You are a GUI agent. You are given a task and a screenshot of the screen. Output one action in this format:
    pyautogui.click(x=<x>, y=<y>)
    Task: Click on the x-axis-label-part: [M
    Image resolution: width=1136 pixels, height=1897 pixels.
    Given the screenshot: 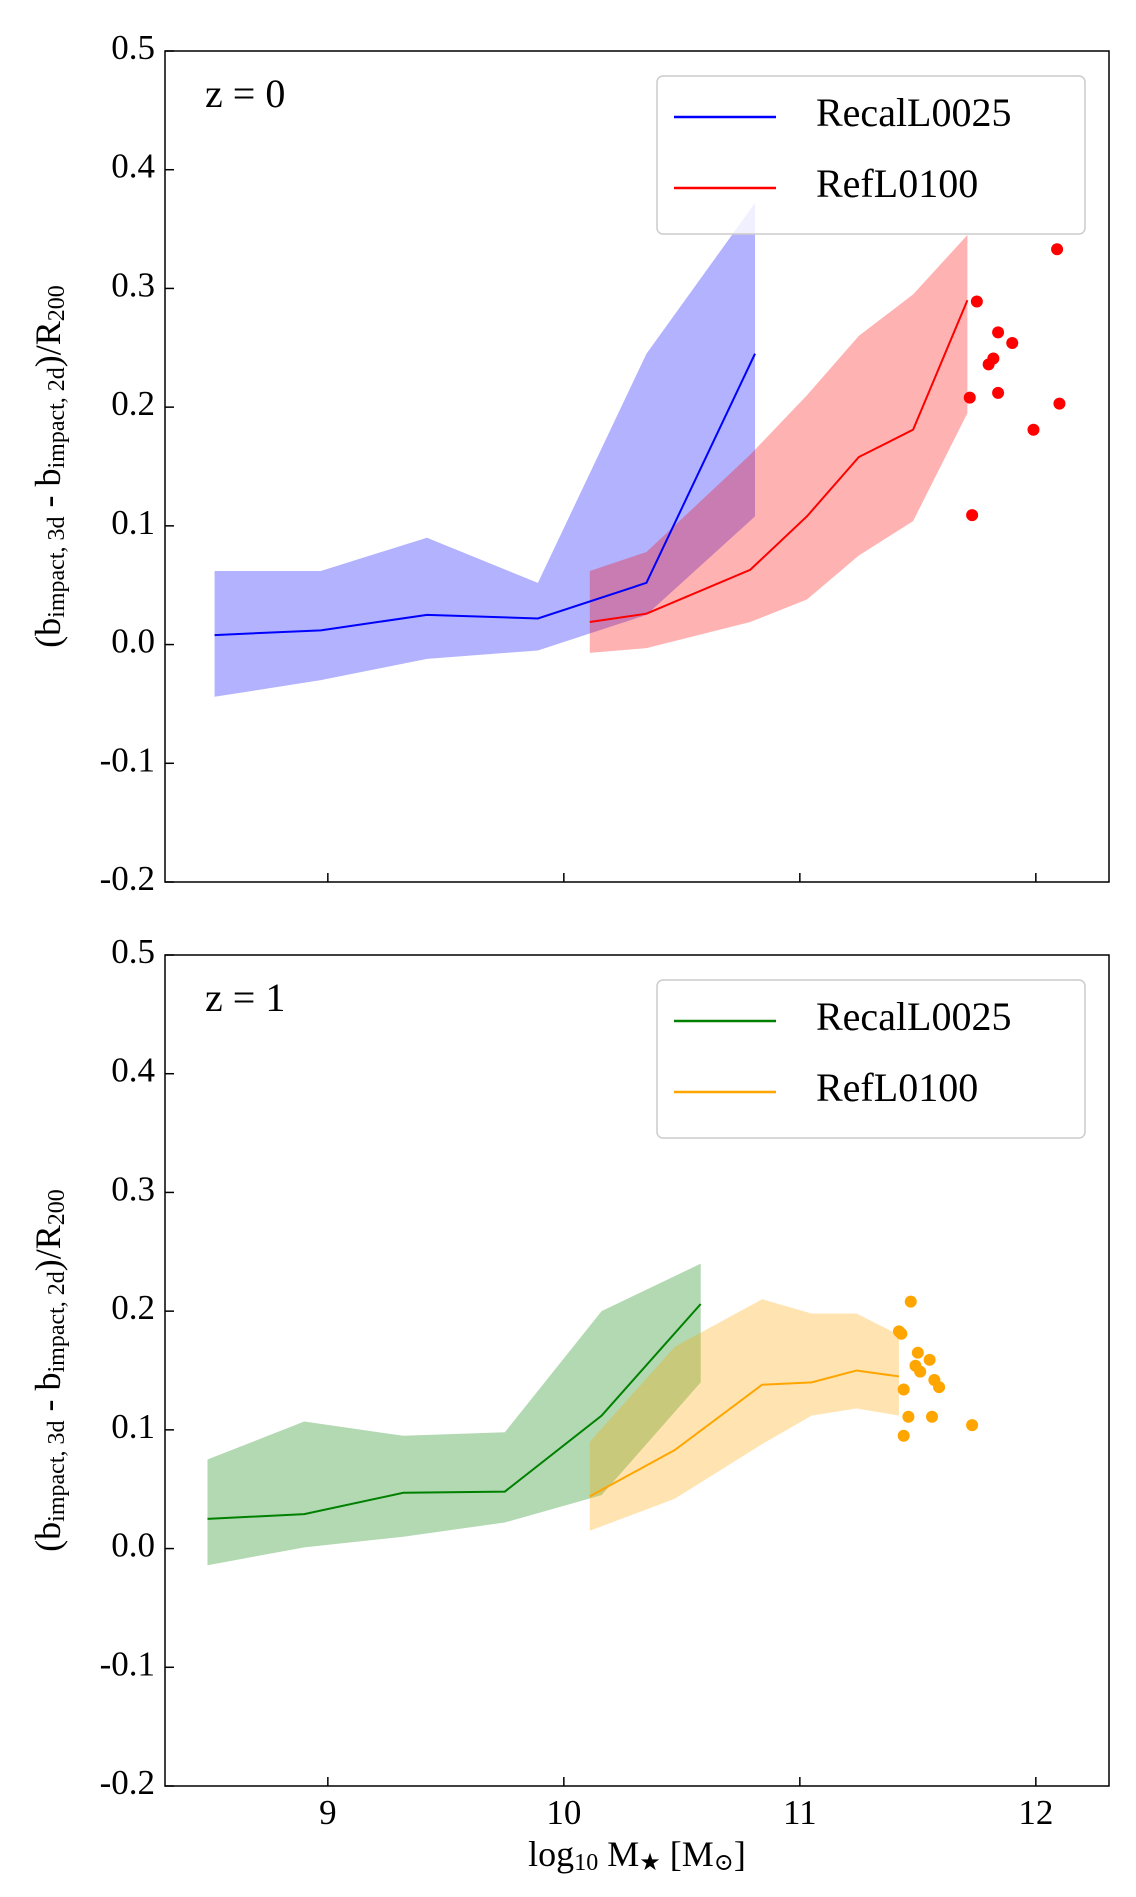 What is the action you would take?
    pyautogui.click(x=687, y=1854)
    